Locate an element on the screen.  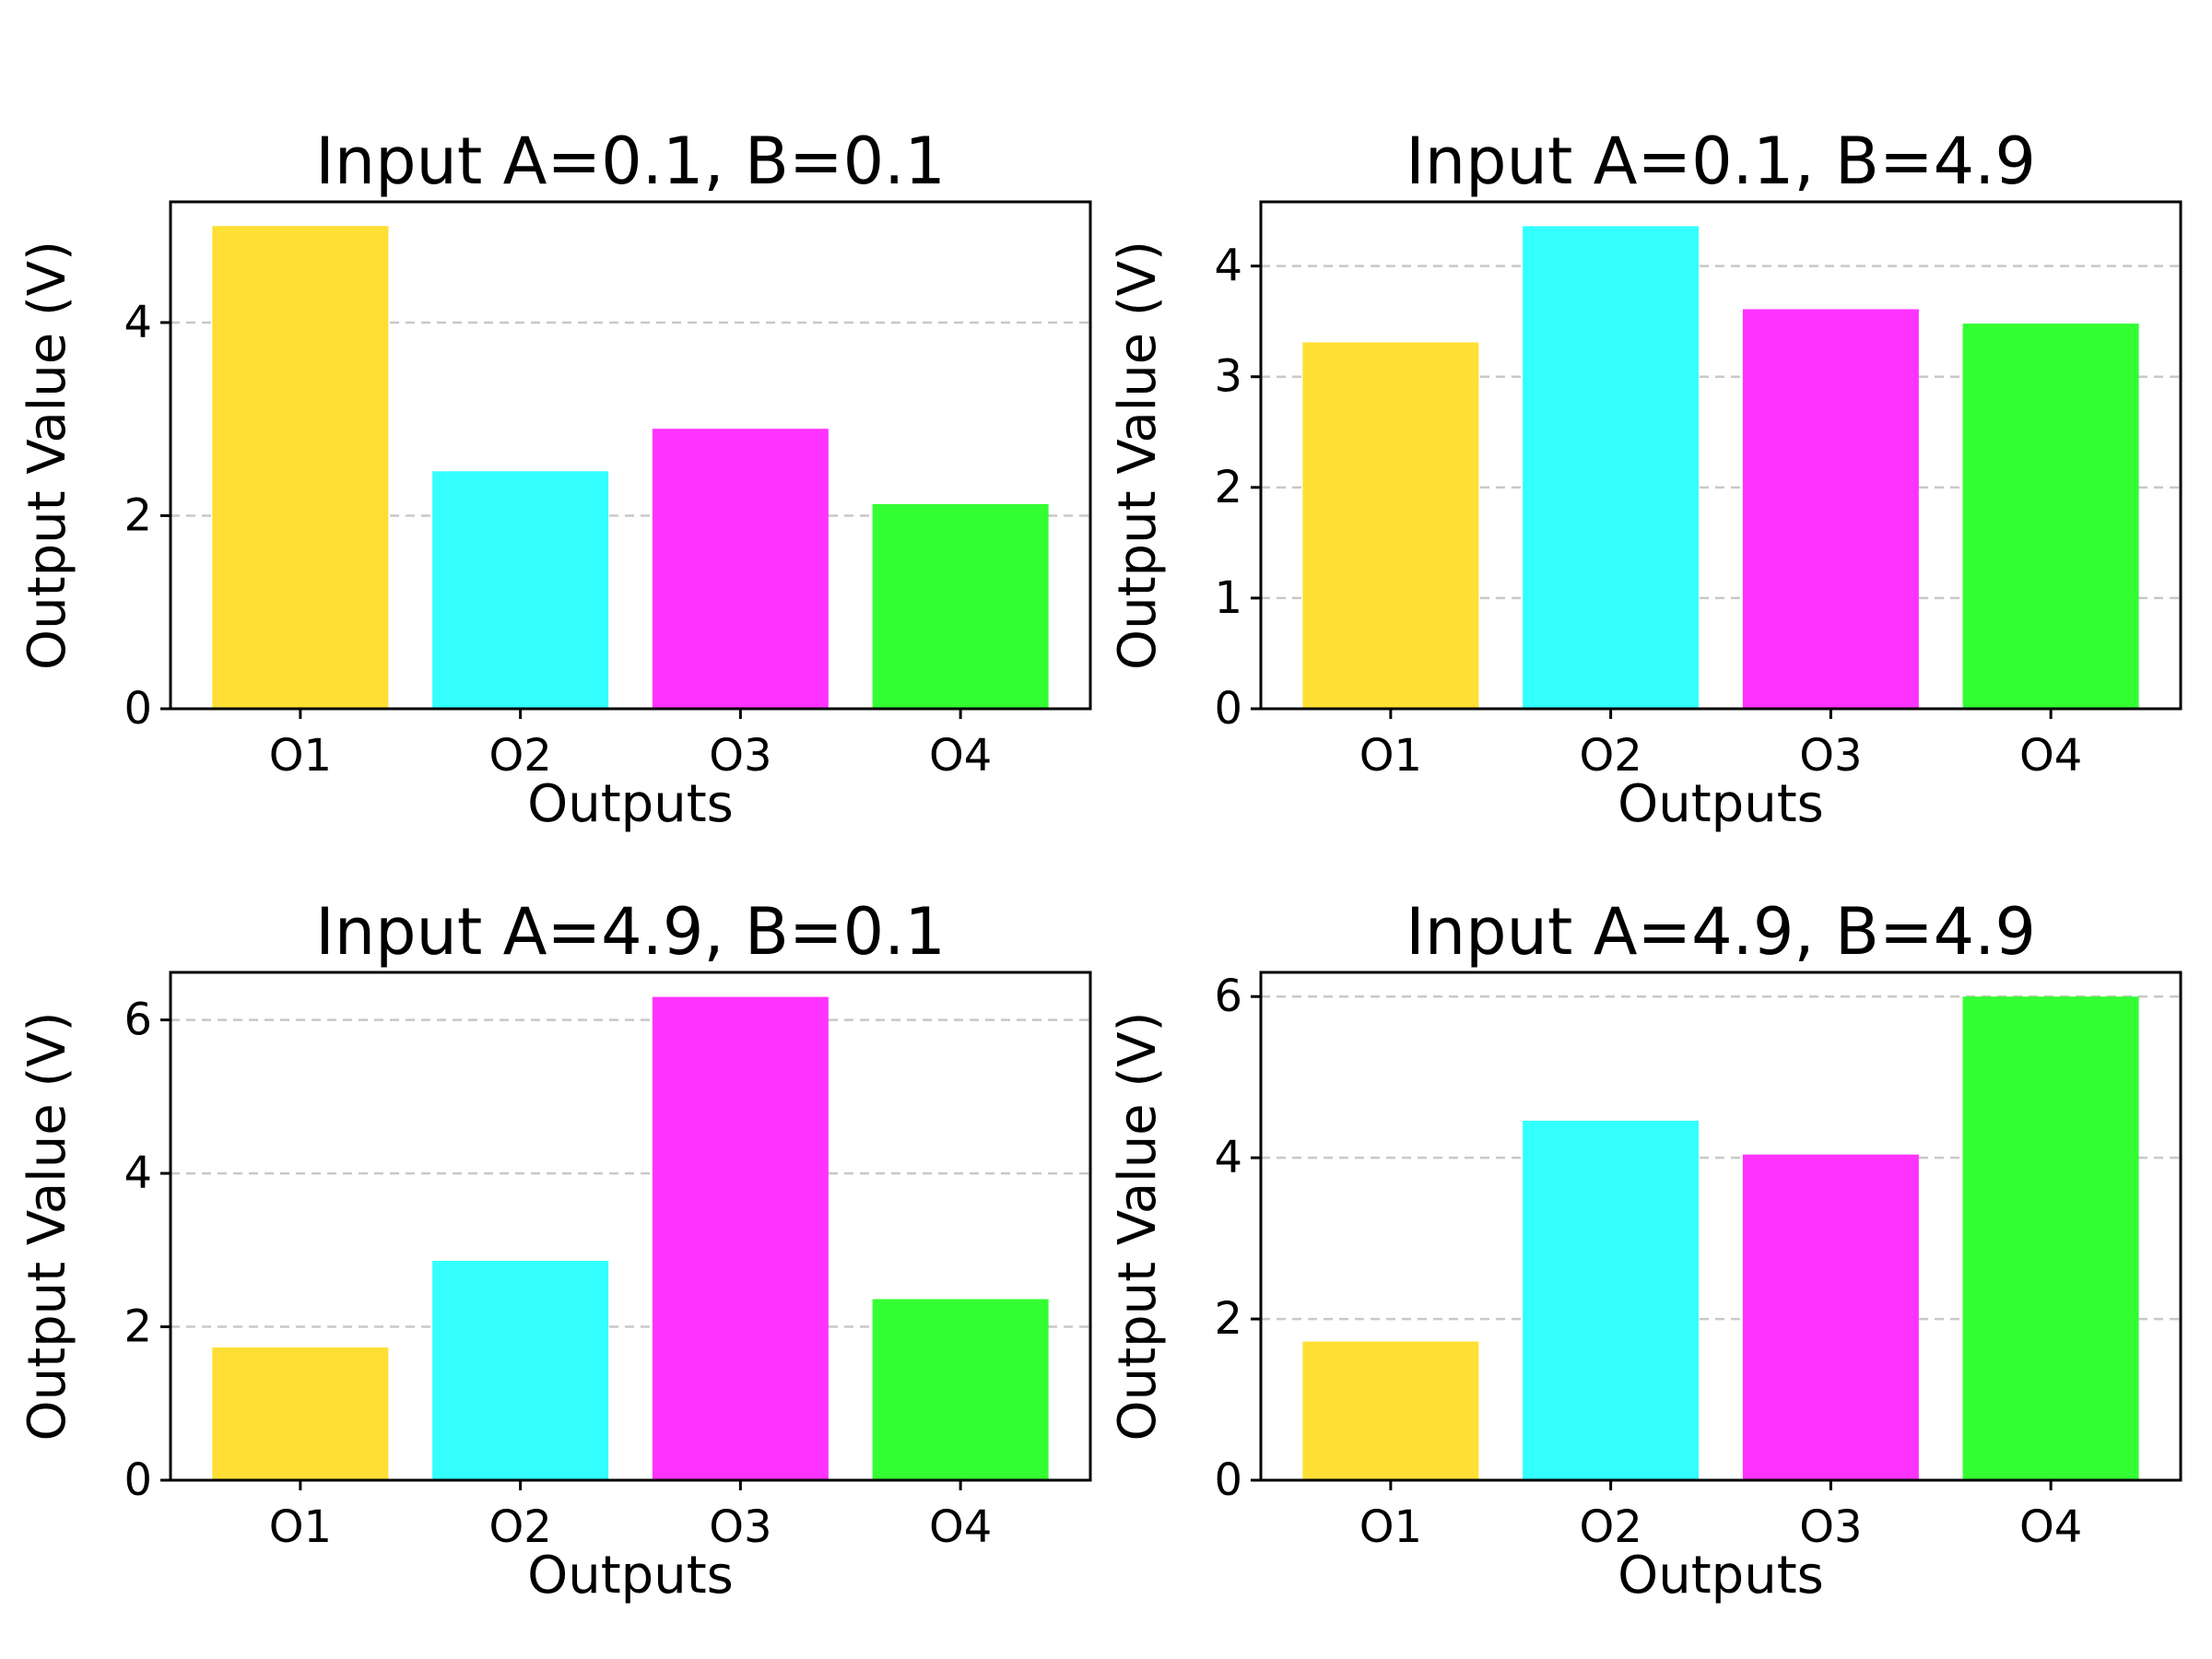
chart-title: Input A=0.1, B=4.9 is located at coordinates (1721, 161).